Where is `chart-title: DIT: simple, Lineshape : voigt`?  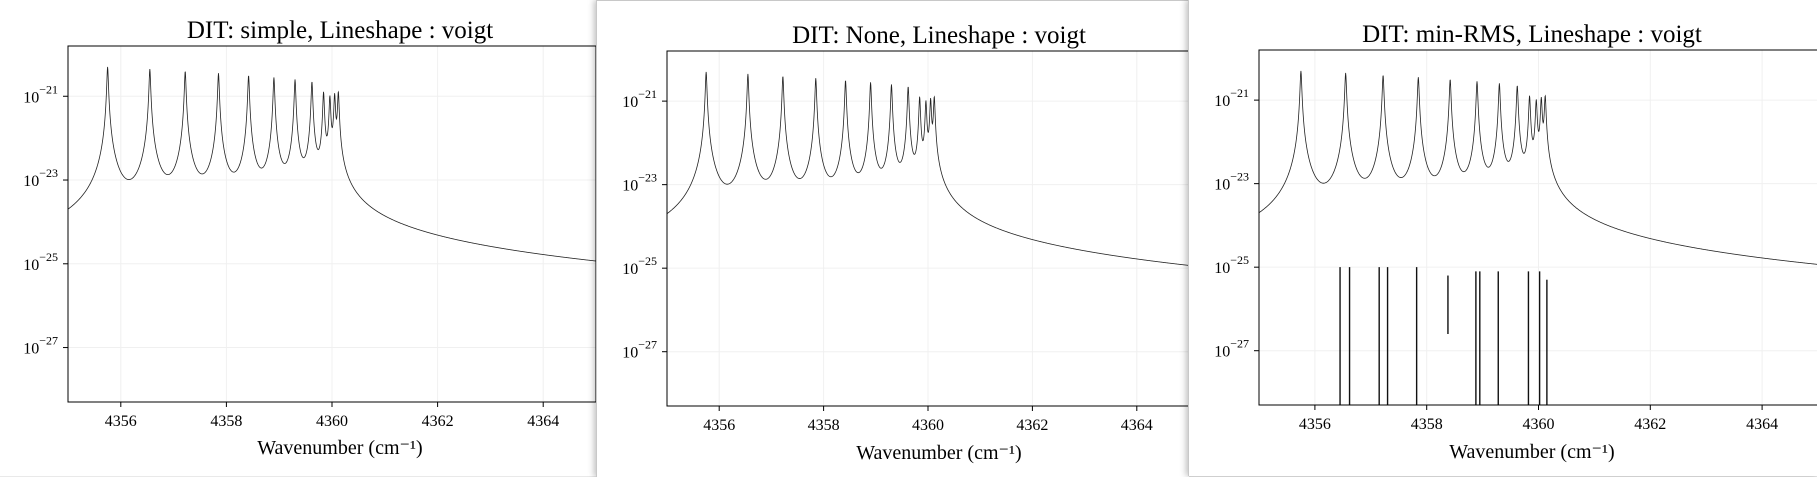 chart-title: DIT: simple, Lineshape : voigt is located at coordinates (340, 30).